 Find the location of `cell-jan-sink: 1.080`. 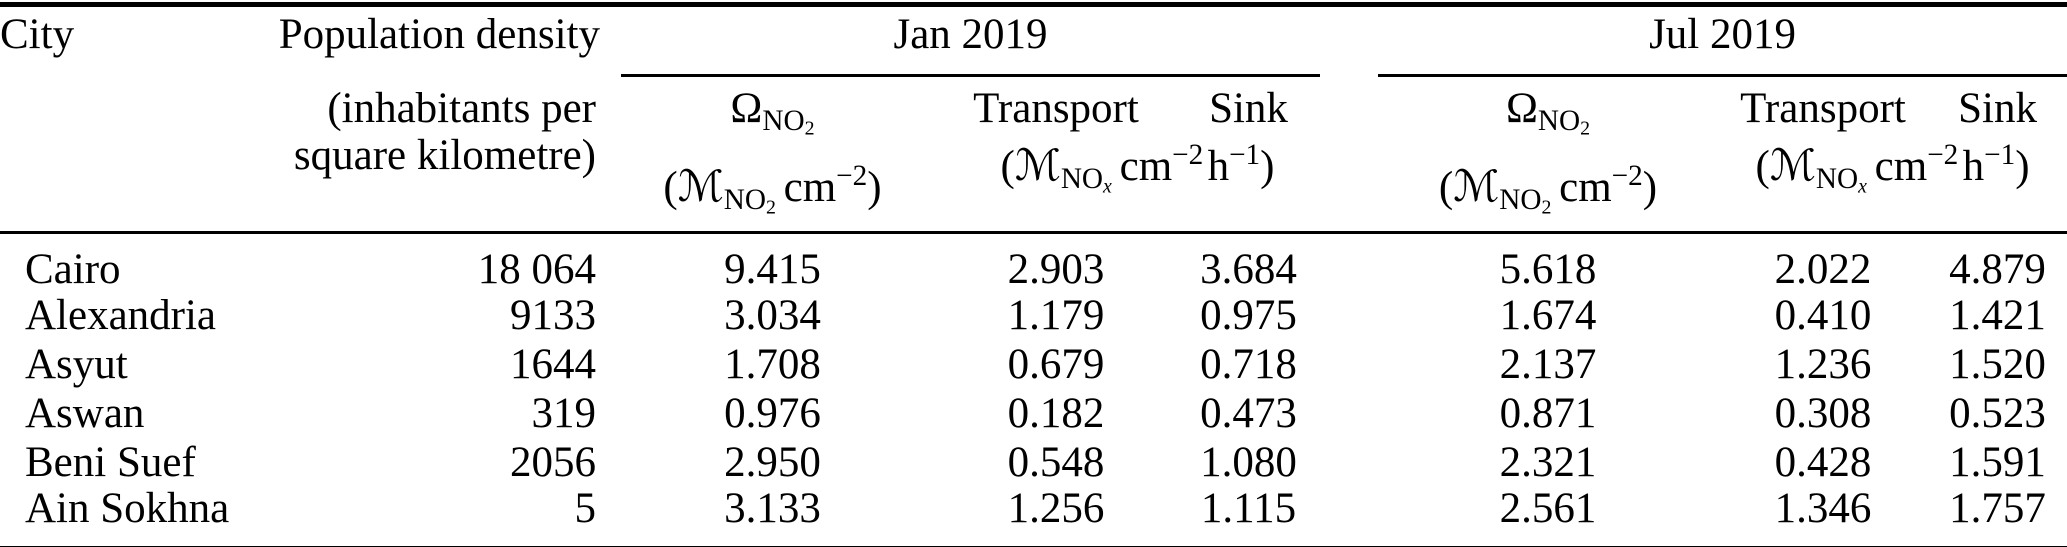

cell-jan-sink: 1.080 is located at coordinates (1248, 463).